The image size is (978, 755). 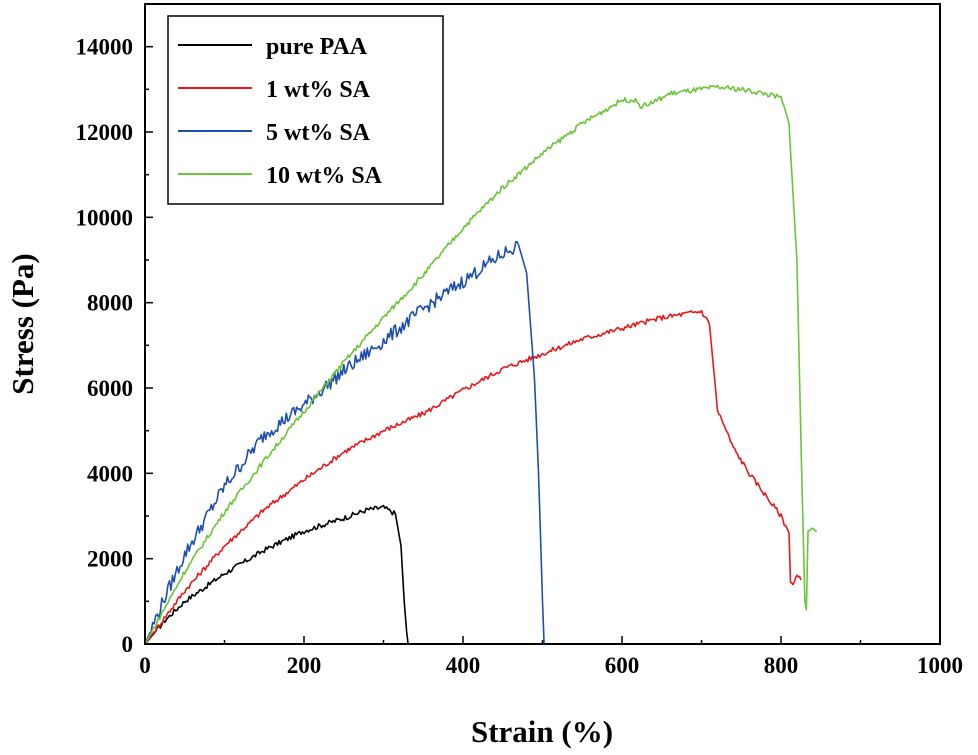 What do you see at coordinates (622, 665) in the screenshot?
I see `x-tick-label: 600` at bounding box center [622, 665].